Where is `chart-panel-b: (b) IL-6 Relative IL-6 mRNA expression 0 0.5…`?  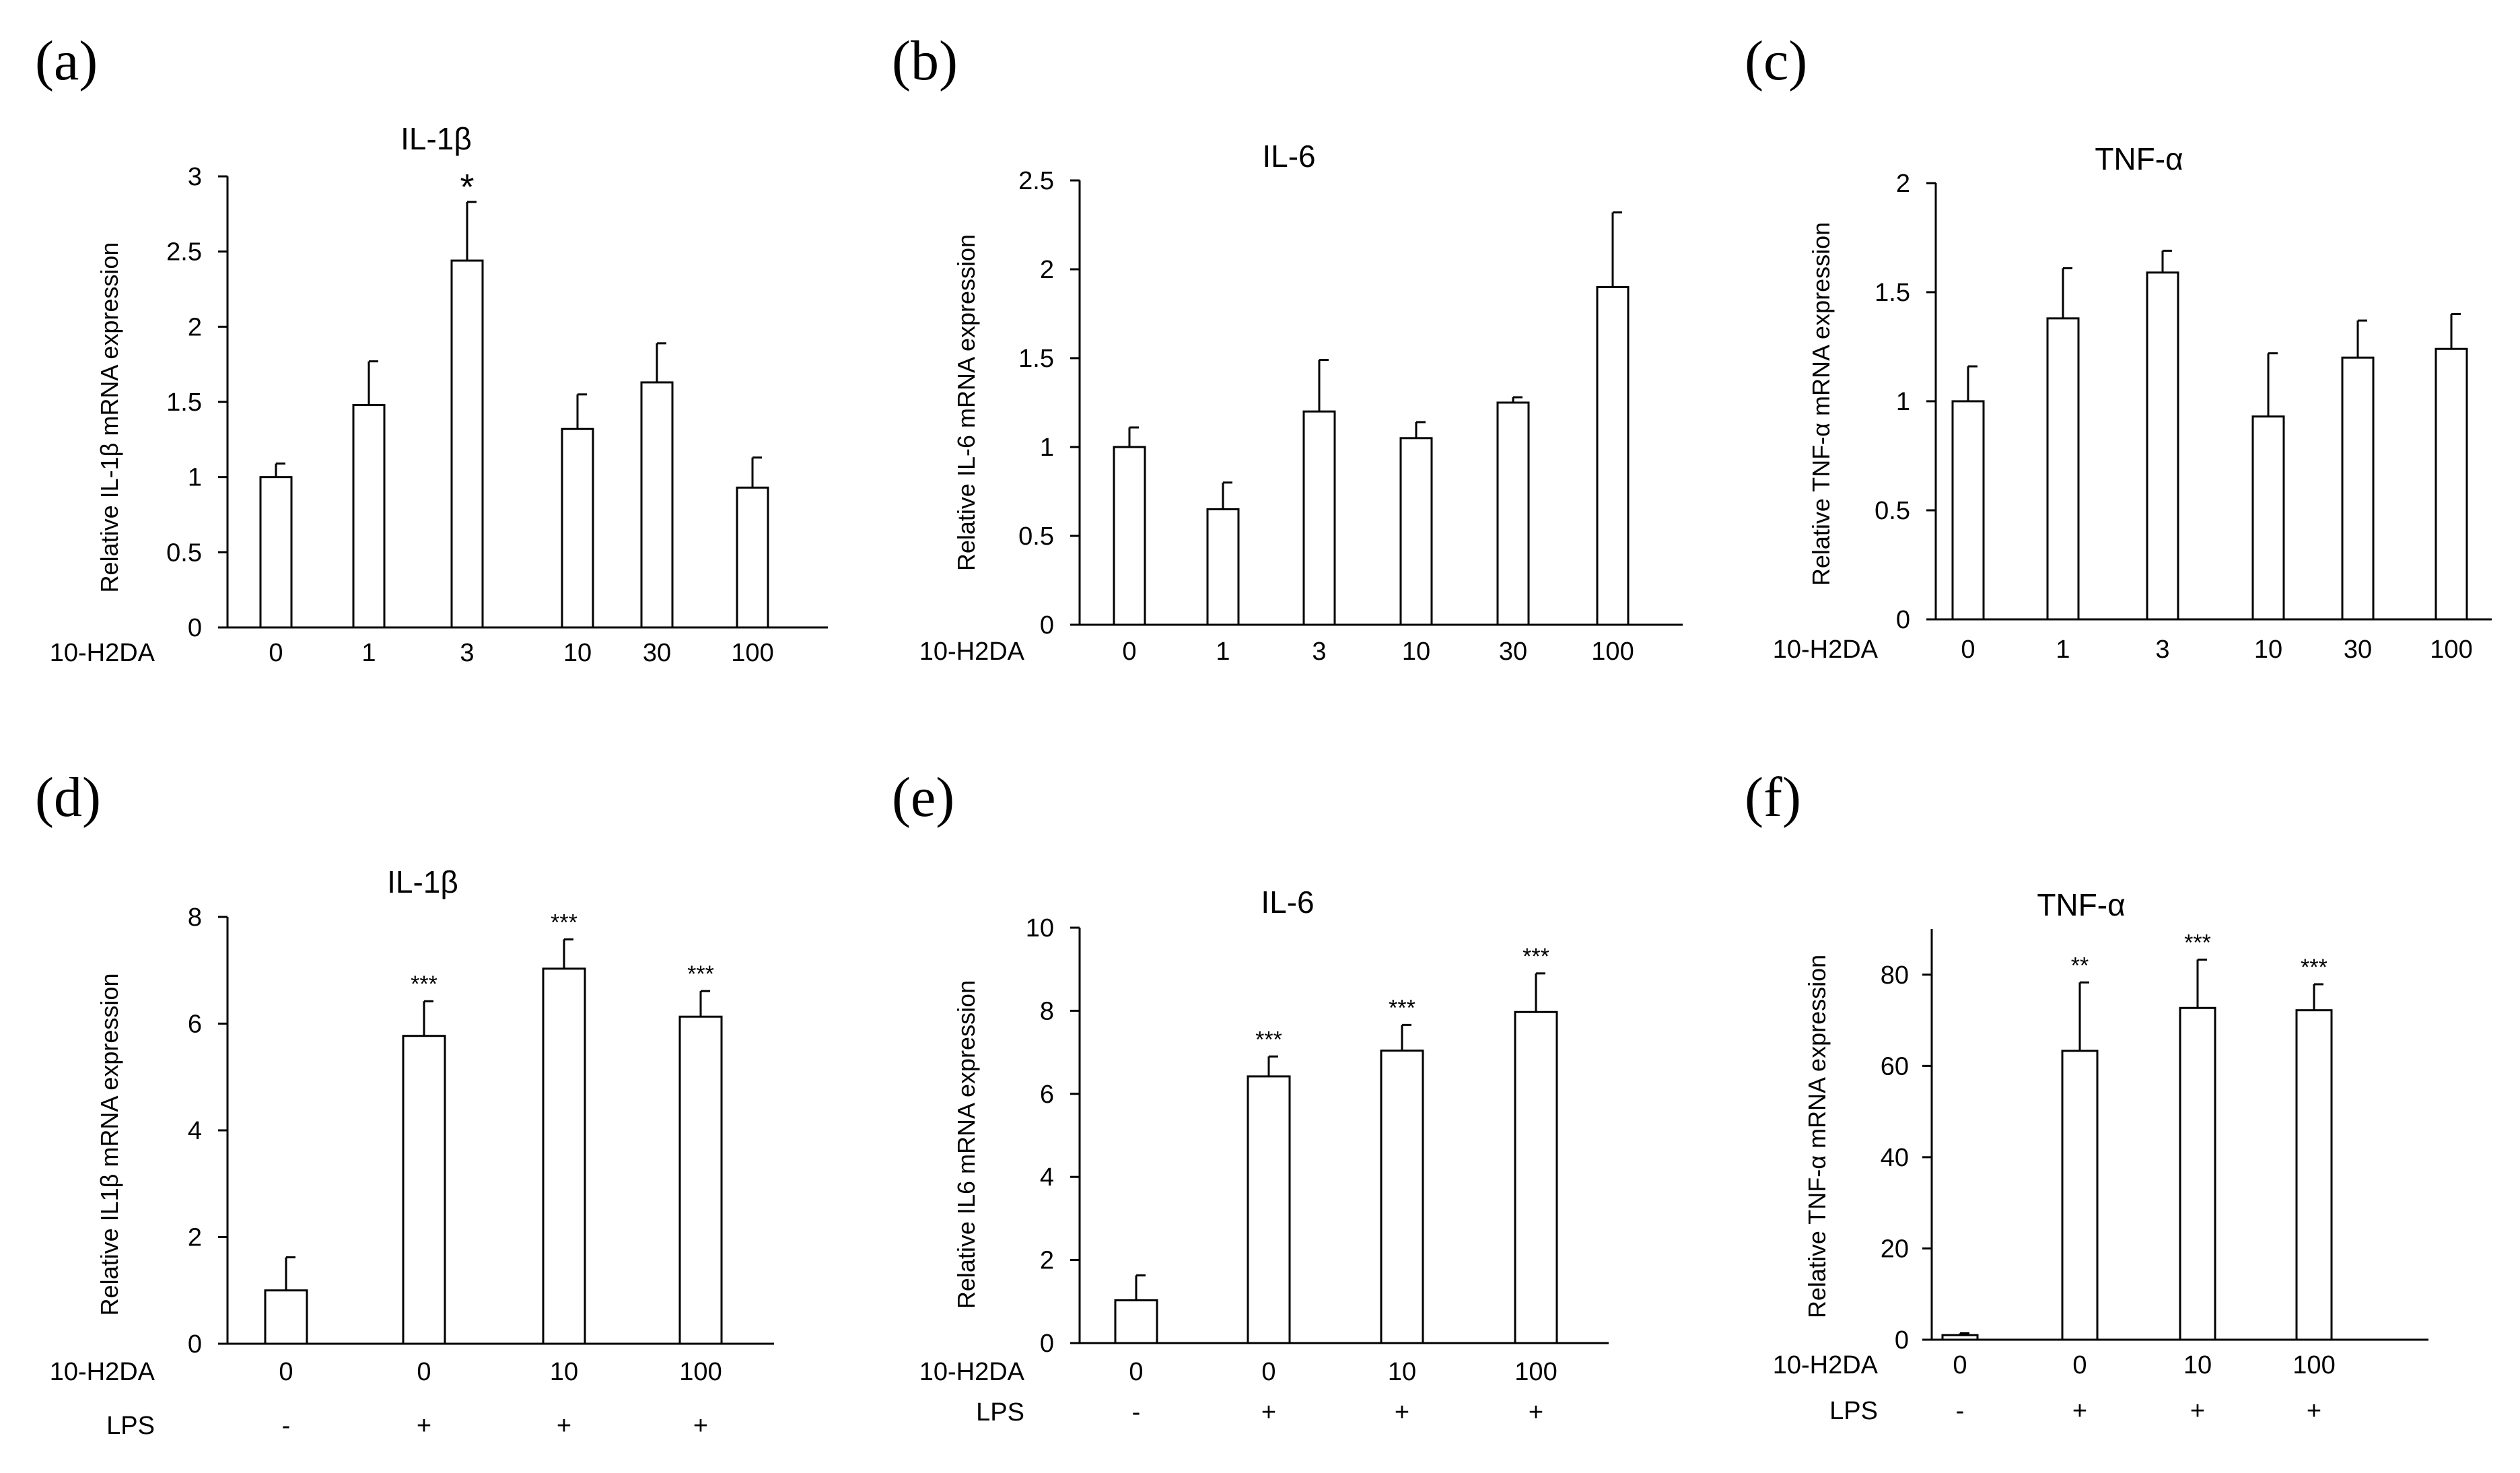
chart-panel-b: (b) IL-6 Relative IL-6 mRNA expression 0 0.5… is located at coordinates (1288, 348).